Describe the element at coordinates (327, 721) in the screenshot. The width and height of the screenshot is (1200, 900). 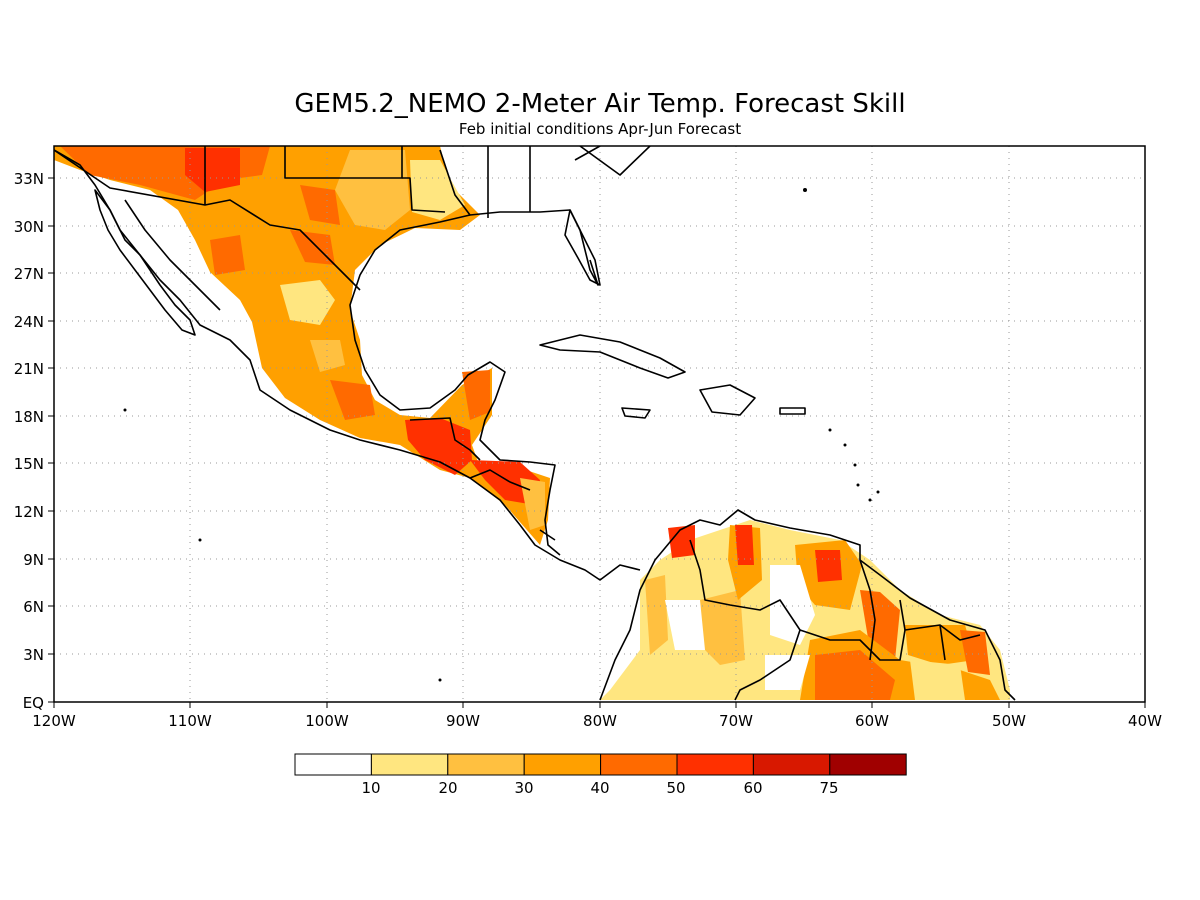
I see `lon-label-100w: 100W` at that location.